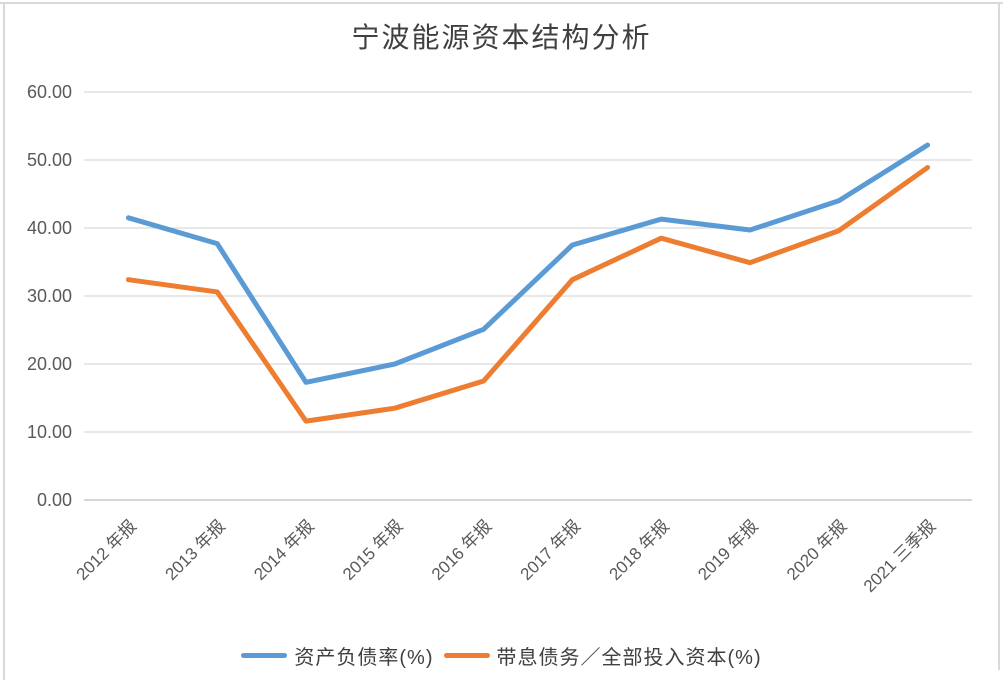 The height and width of the screenshot is (680, 1003). What do you see at coordinates (462, 550) in the screenshot?
I see `x-axis-category-label: 2016 年报` at bounding box center [462, 550].